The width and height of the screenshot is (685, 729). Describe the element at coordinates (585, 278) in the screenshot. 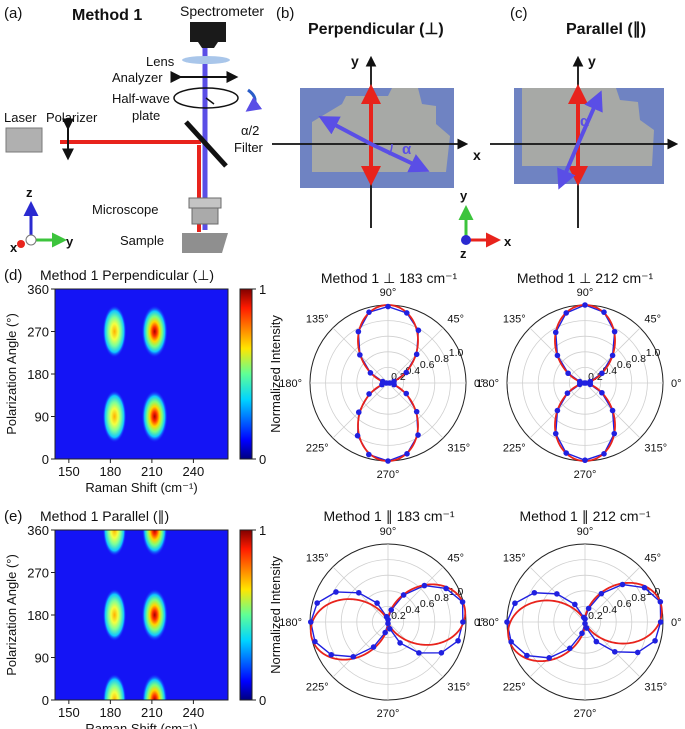

I see `polar-perp-212-title: Method 1 ⊥ 212 cm⁻¹` at that location.